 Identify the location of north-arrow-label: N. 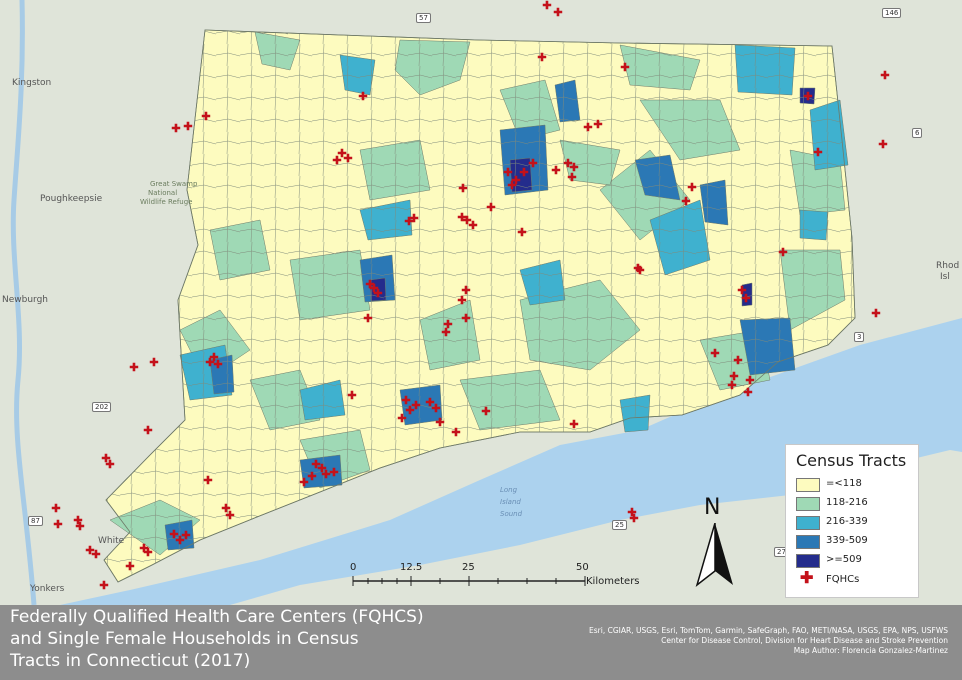
(712, 507).